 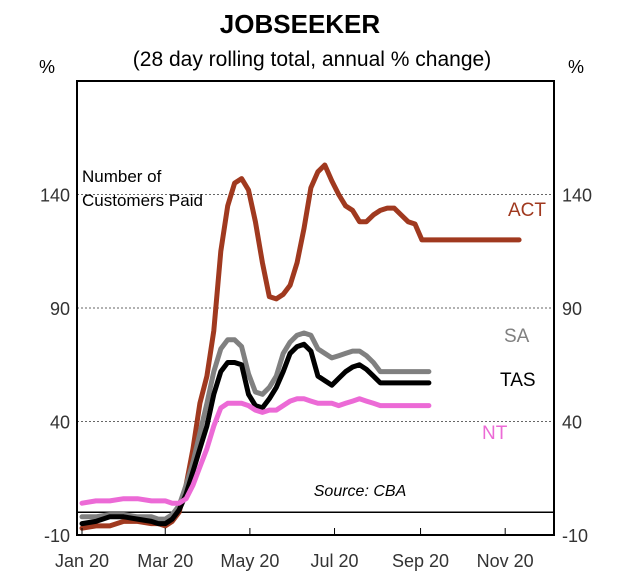 What do you see at coordinates (294, 549) in the screenshot?
I see `x-ticks: Jan 20 Mar 20 May 20 Jul 20 Sep 20 Nov 20` at bounding box center [294, 549].